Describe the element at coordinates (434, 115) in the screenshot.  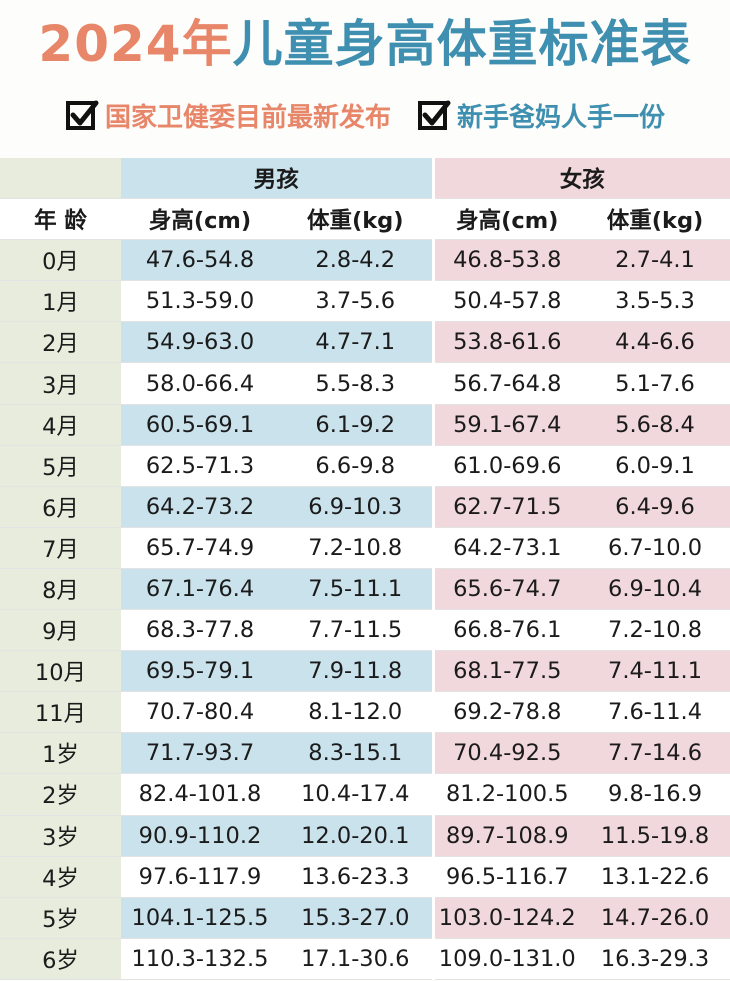
I see `checkbox-checked-icon` at that location.